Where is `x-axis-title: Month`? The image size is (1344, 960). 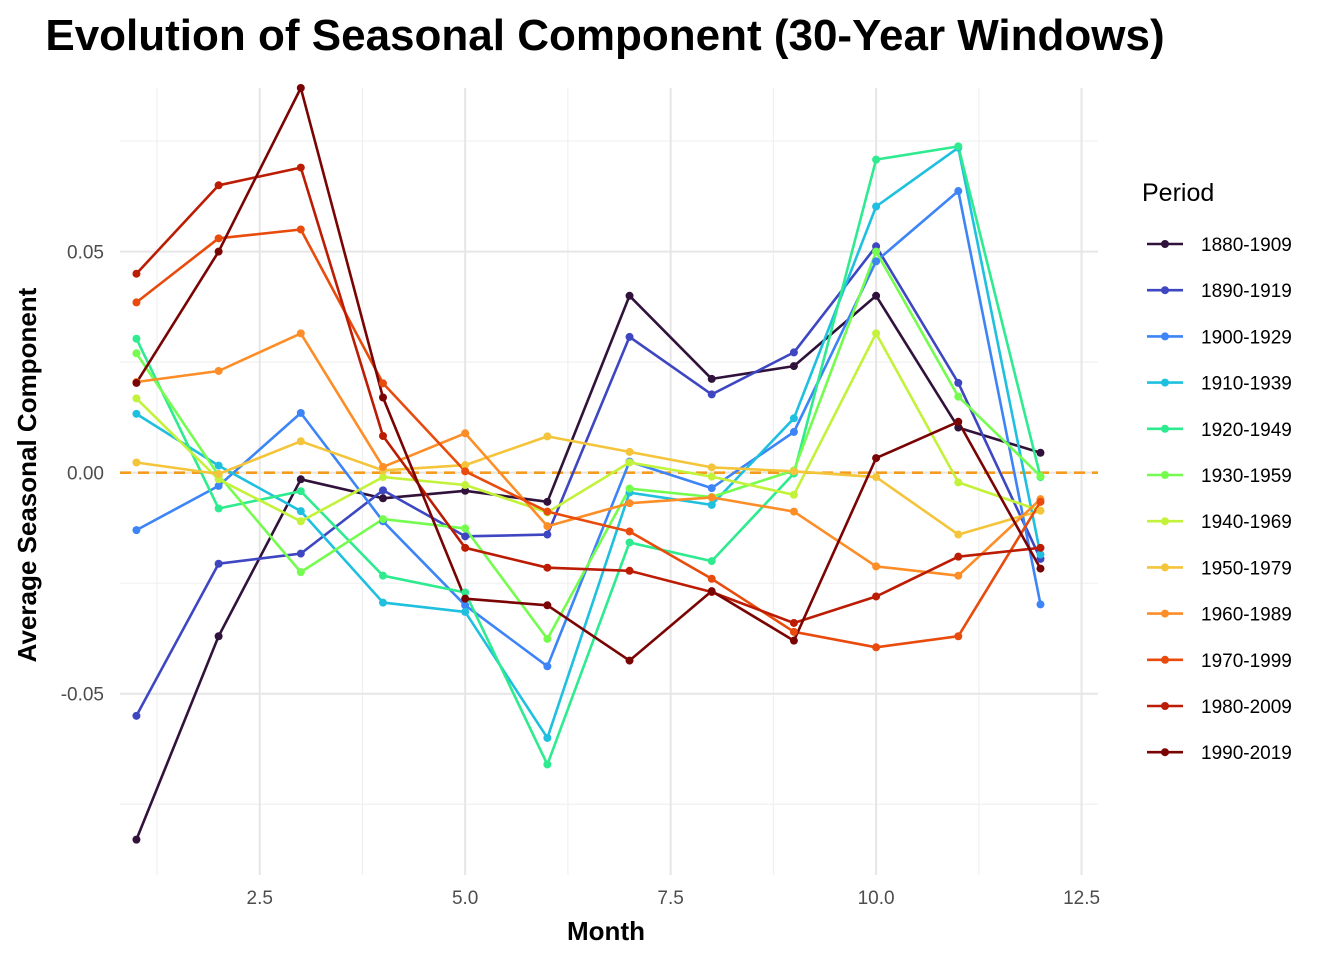
x-axis-title: Month is located at coordinates (606, 931).